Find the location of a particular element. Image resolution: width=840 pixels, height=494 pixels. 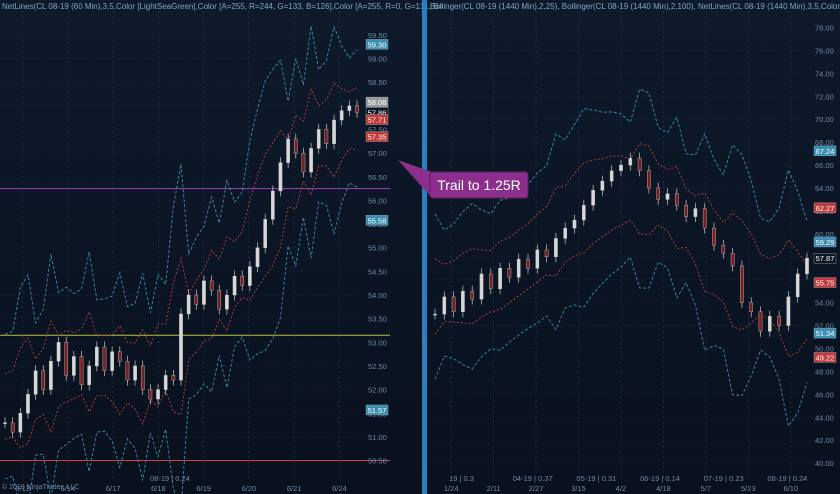

y-tick-label: 52.50 is located at coordinates (377, 366).